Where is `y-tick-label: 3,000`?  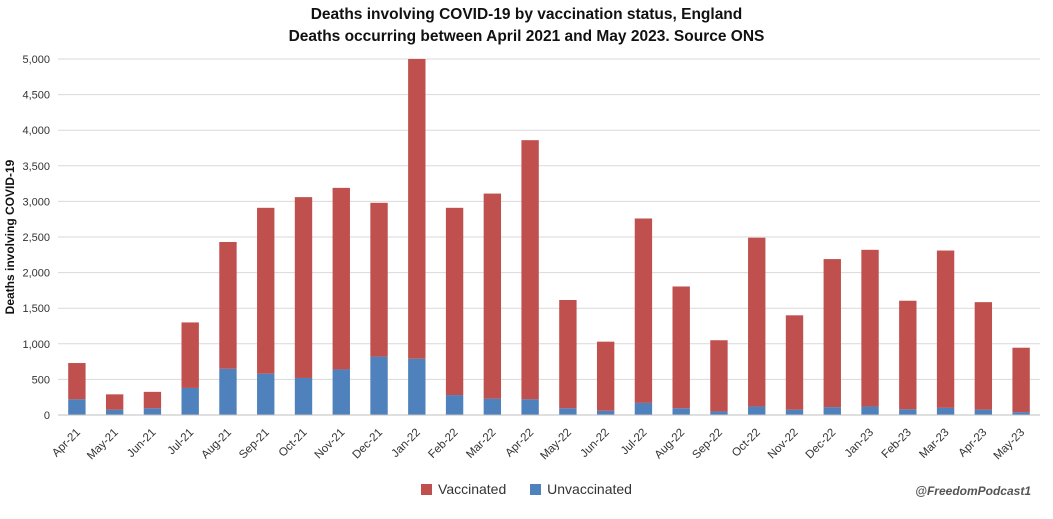
y-tick-label: 3,000 is located at coordinates (36, 202).